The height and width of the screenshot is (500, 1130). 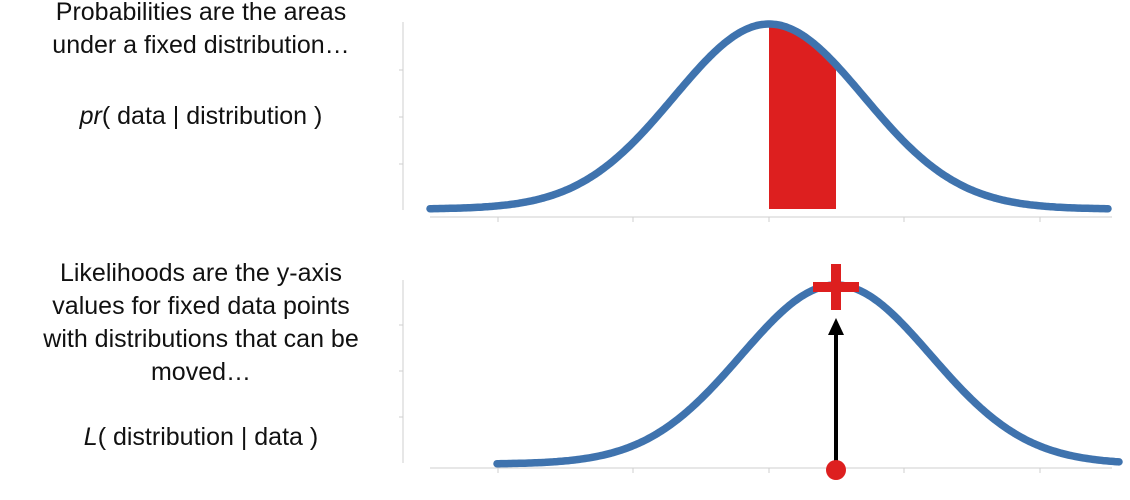 What do you see at coordinates (201, 13) in the screenshot?
I see `probability-caption-line-1: Probabilities are the areas` at bounding box center [201, 13].